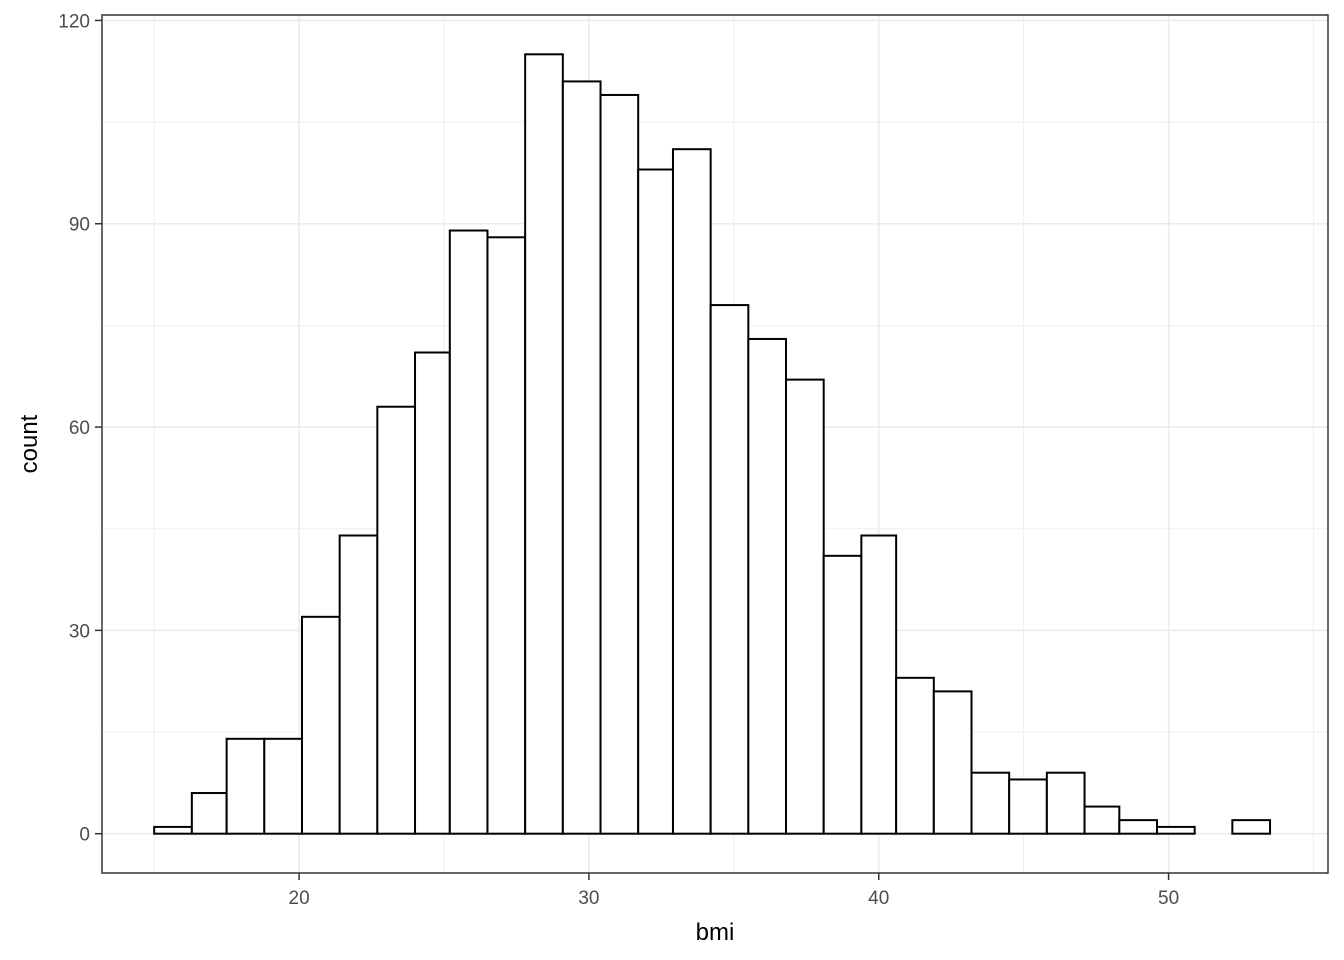 Image resolution: width=1344 pixels, height=960 pixels. What do you see at coordinates (878, 898) in the screenshot?
I see `x-tick-label: 40` at bounding box center [878, 898].